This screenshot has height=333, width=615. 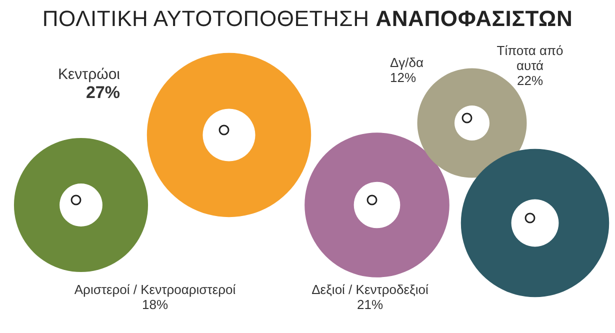 What do you see at coordinates (530, 80) in the screenshot?
I see `data-label: 22%` at bounding box center [530, 80].